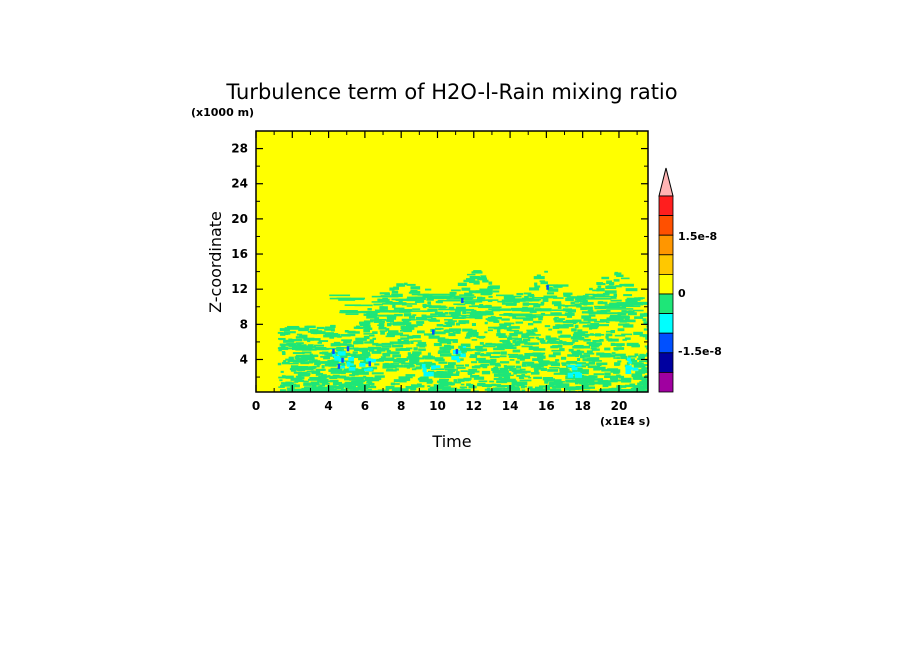 This screenshot has height=654, width=904. I want to click on contour-cyan, so click(352, 369).